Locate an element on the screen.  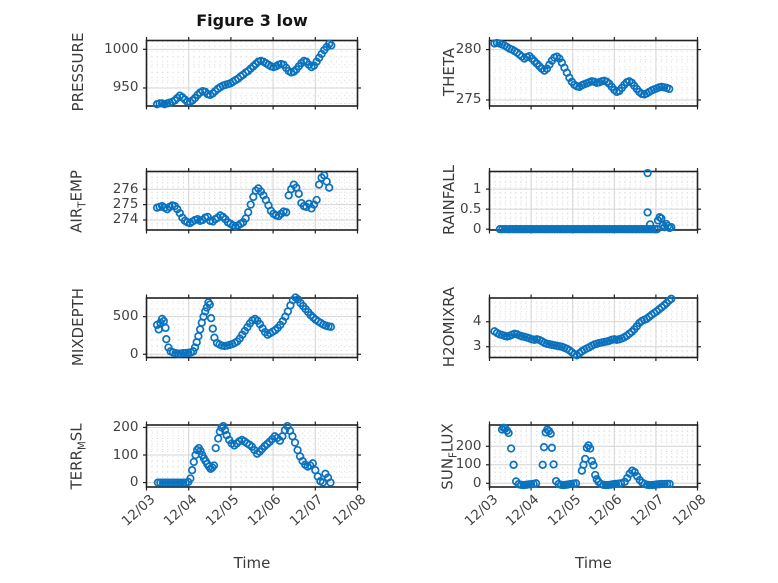
y-tick-label: 1 is located at coordinates (477, 188).